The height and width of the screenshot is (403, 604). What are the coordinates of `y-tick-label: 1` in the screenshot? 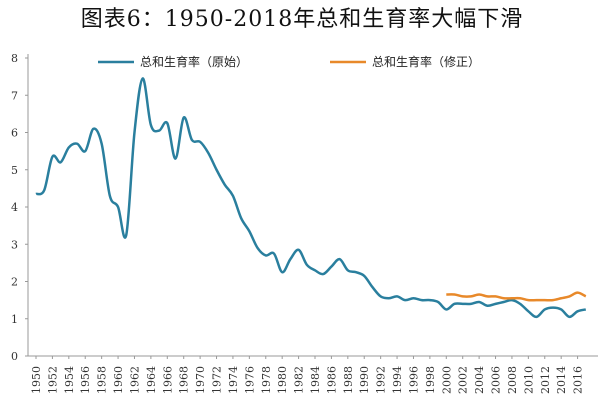 It's located at (14, 319).